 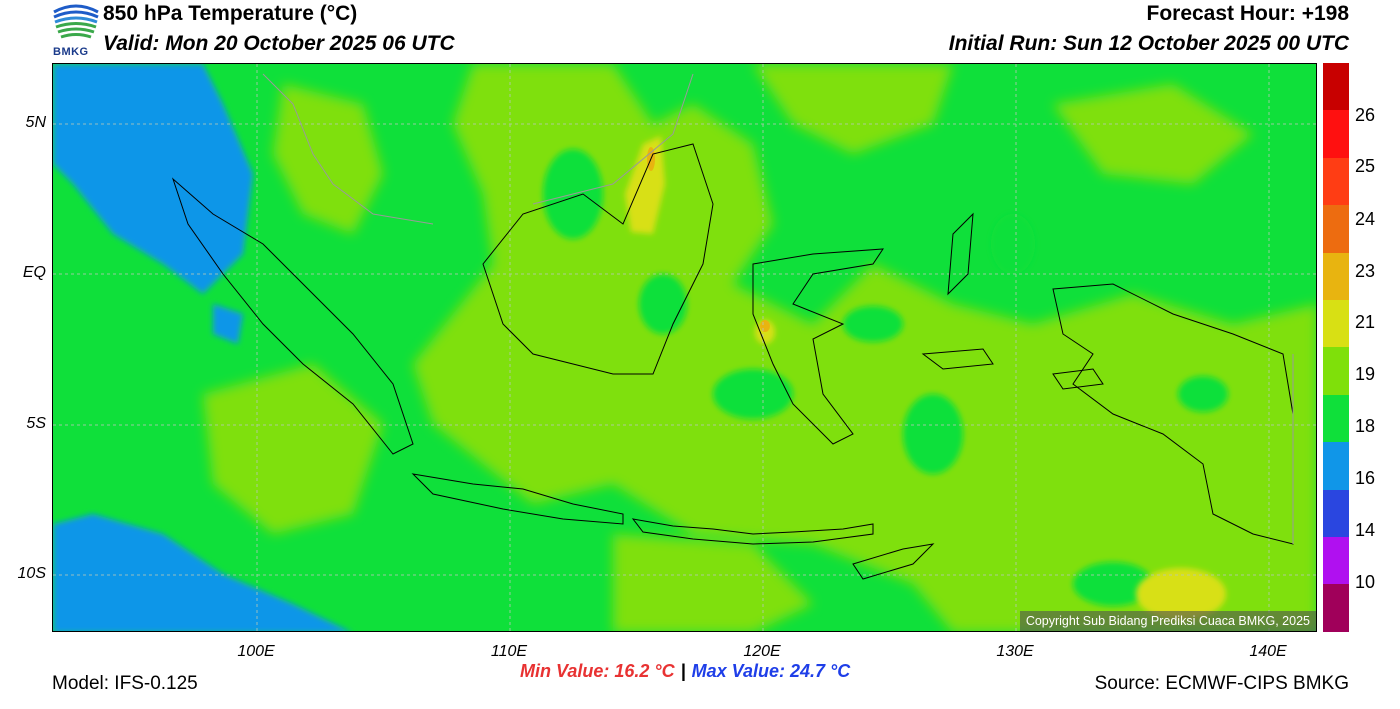 What do you see at coordinates (762, 651) in the screenshot?
I see `lon-label-120e: 120E` at bounding box center [762, 651].